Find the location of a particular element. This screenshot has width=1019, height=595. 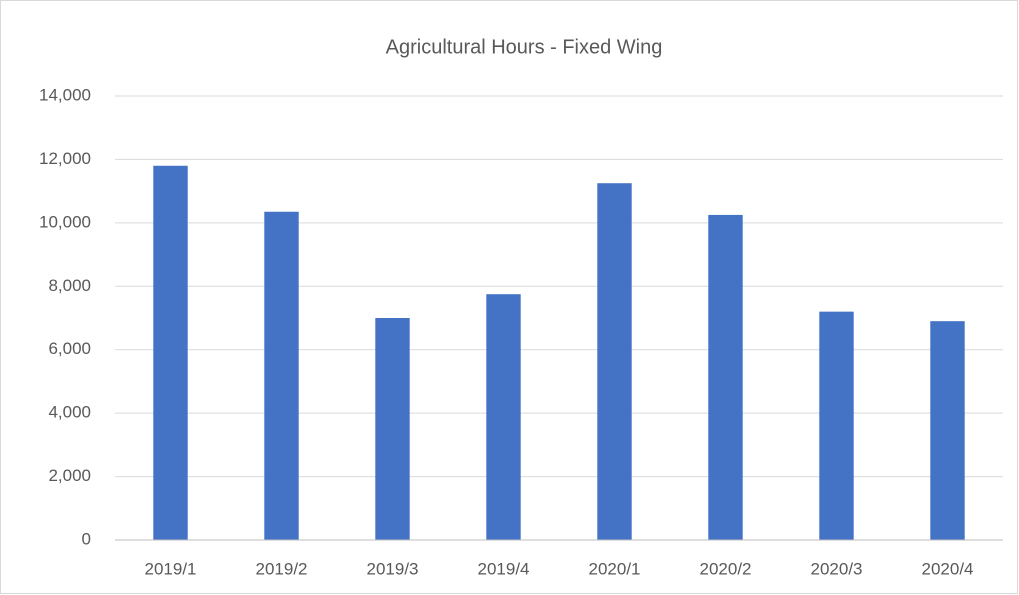

x-tick-label: 2019/3 is located at coordinates (393, 568).